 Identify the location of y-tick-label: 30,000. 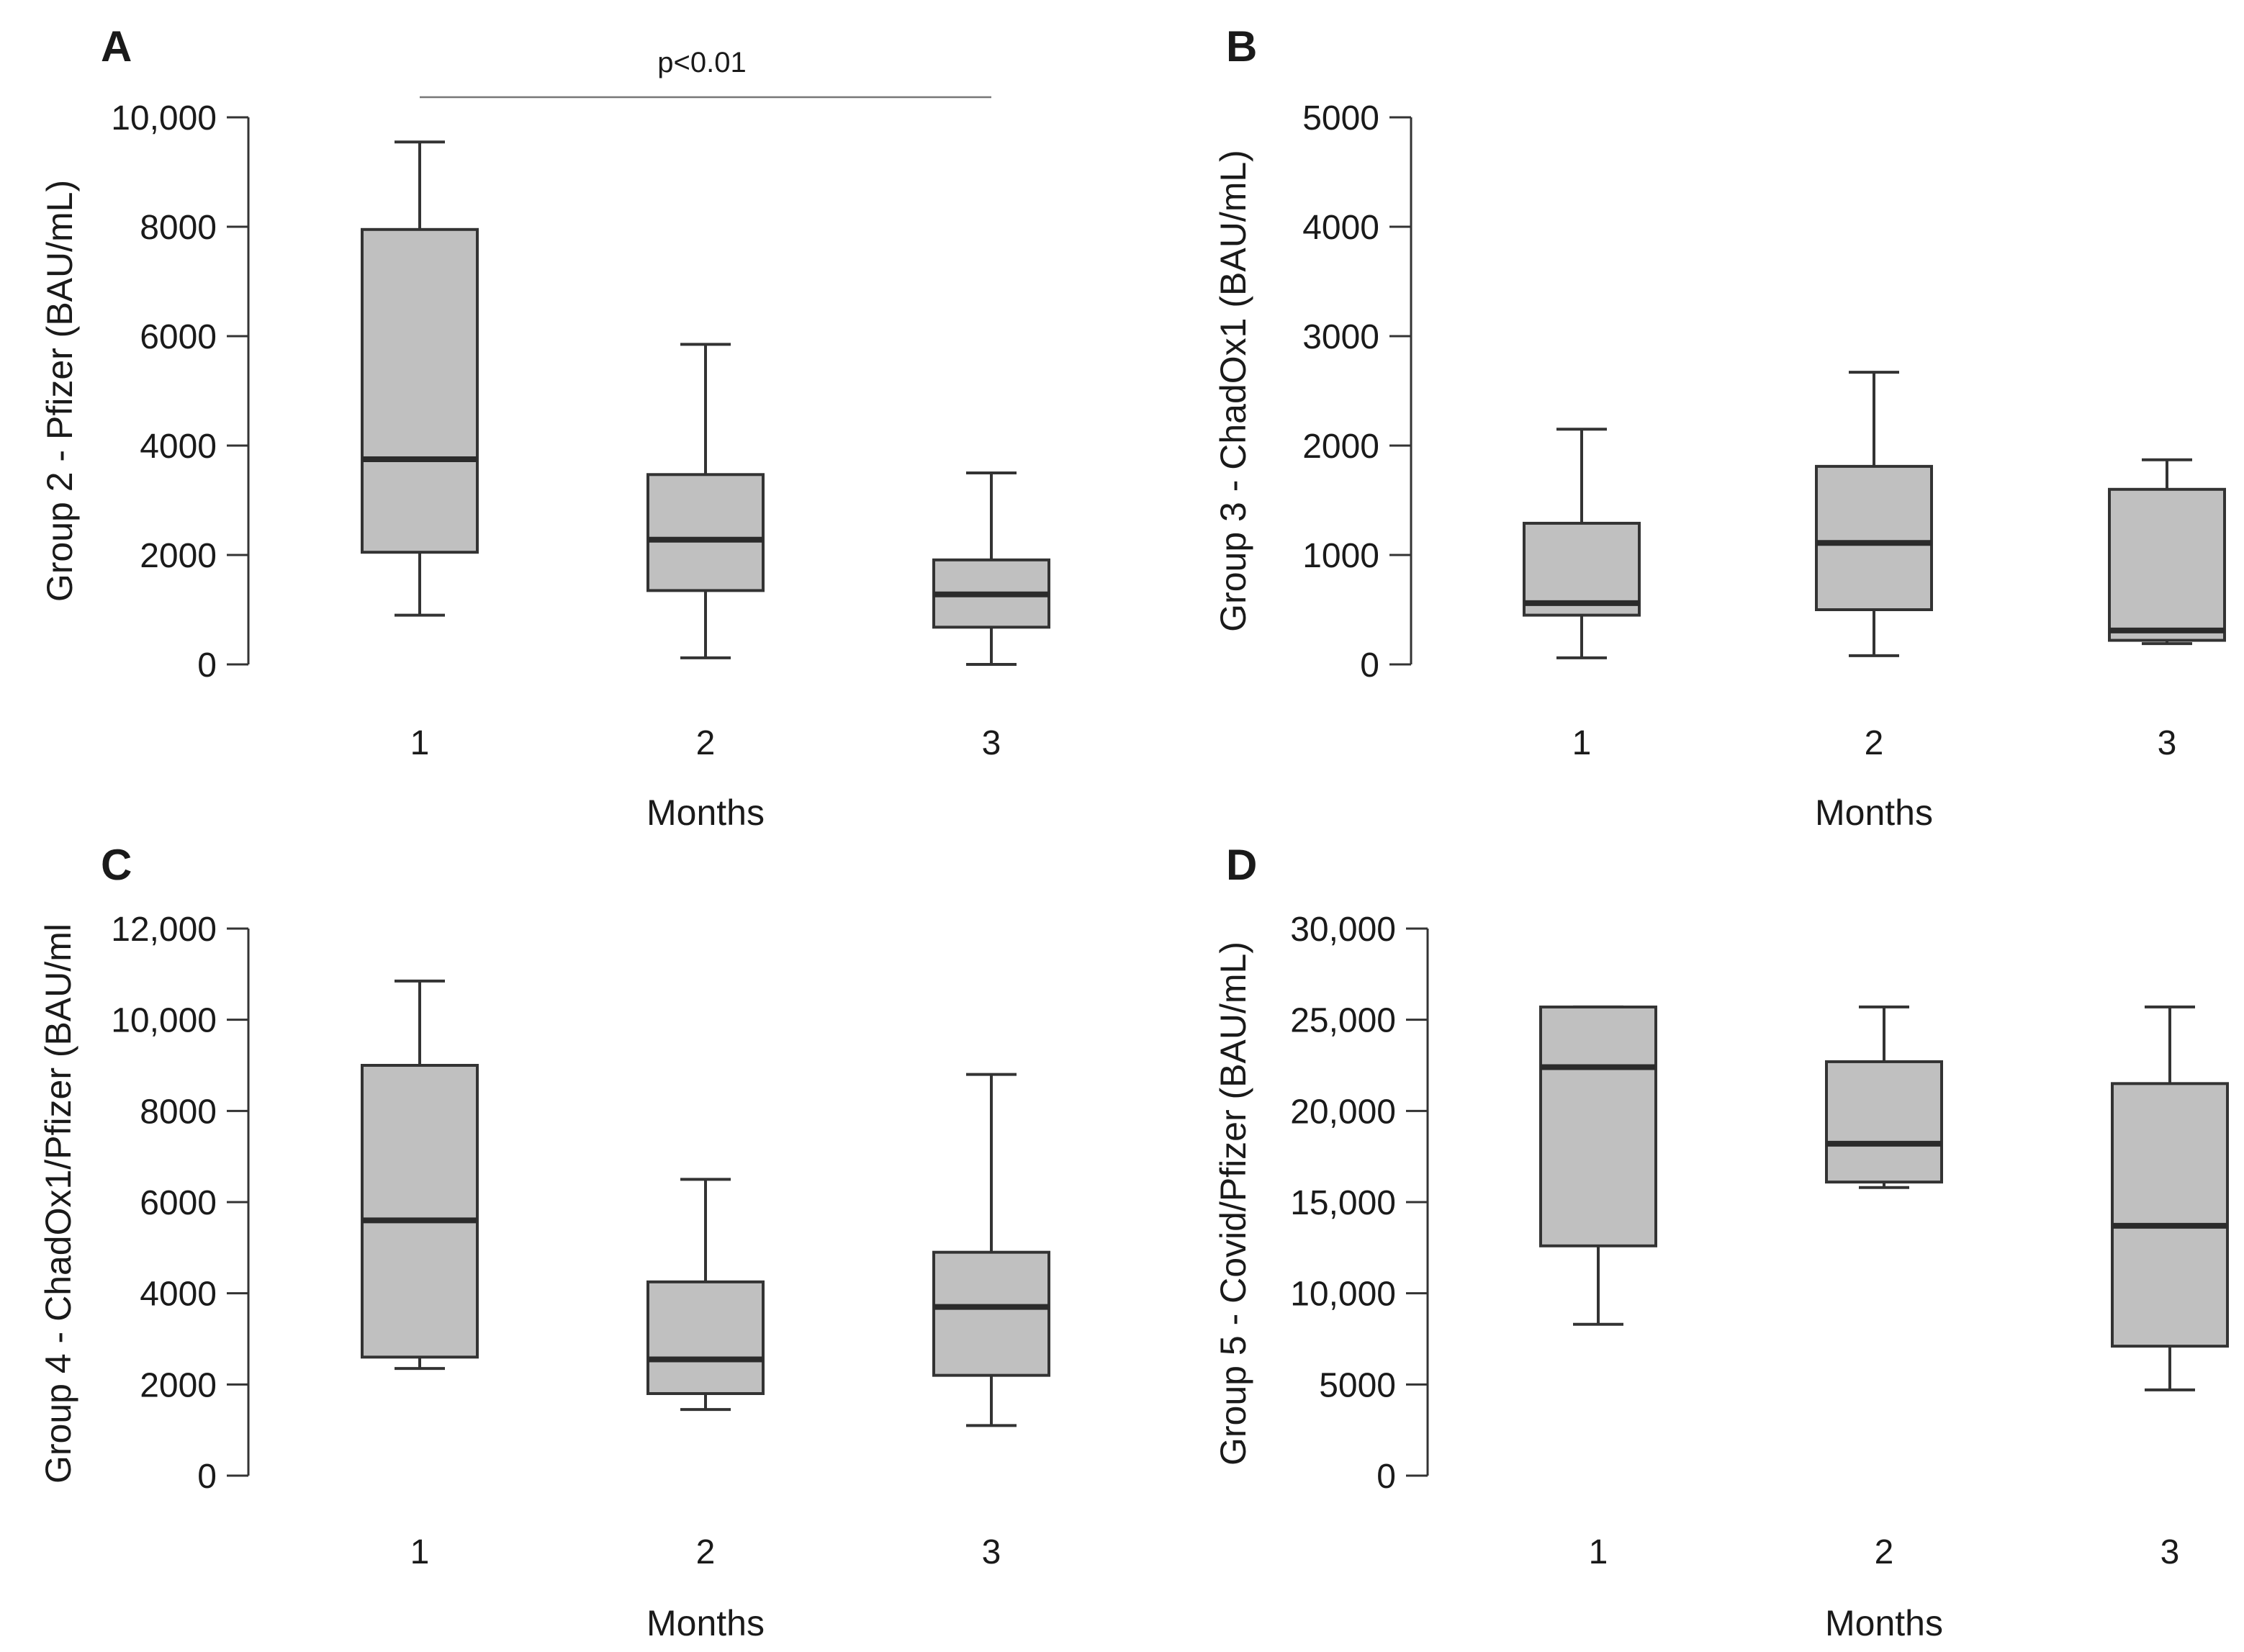
(1343, 930).